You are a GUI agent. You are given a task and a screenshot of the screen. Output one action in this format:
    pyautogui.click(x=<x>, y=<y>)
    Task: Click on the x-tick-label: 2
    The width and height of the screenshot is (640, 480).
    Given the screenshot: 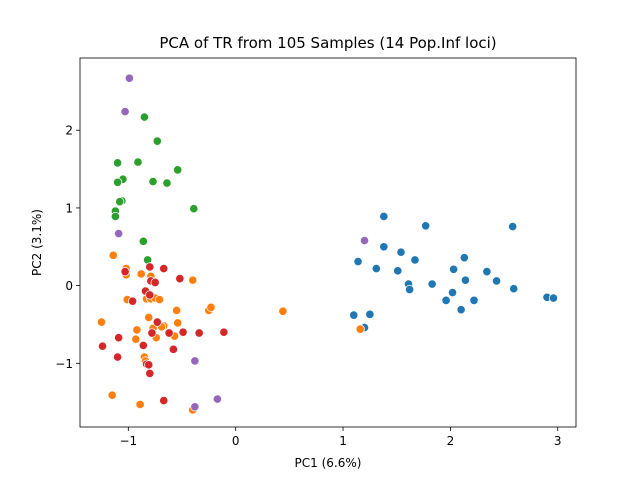 What is the action you would take?
    pyautogui.click(x=451, y=441)
    